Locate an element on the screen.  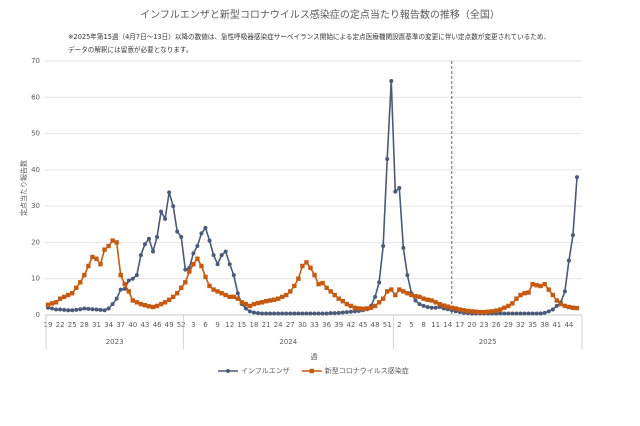
x-tick-label: 15 is located at coordinates (241, 325).